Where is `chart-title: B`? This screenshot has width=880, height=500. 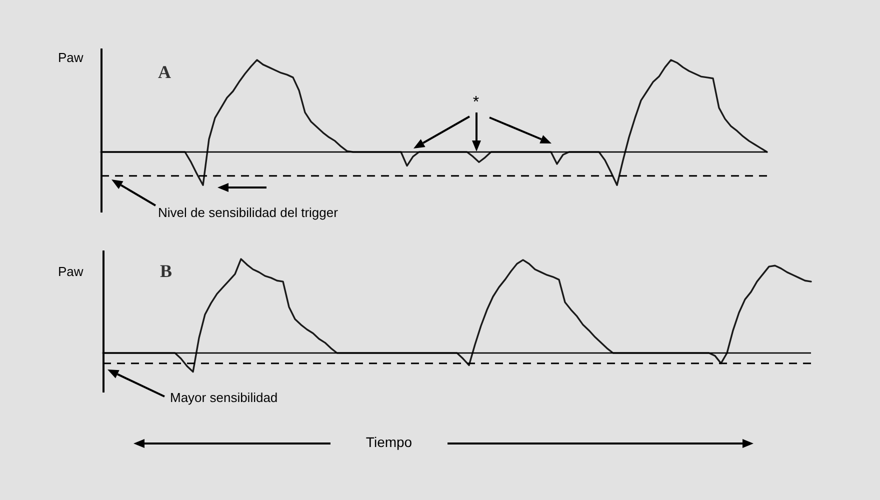
chart-title: B is located at coordinates (166, 271).